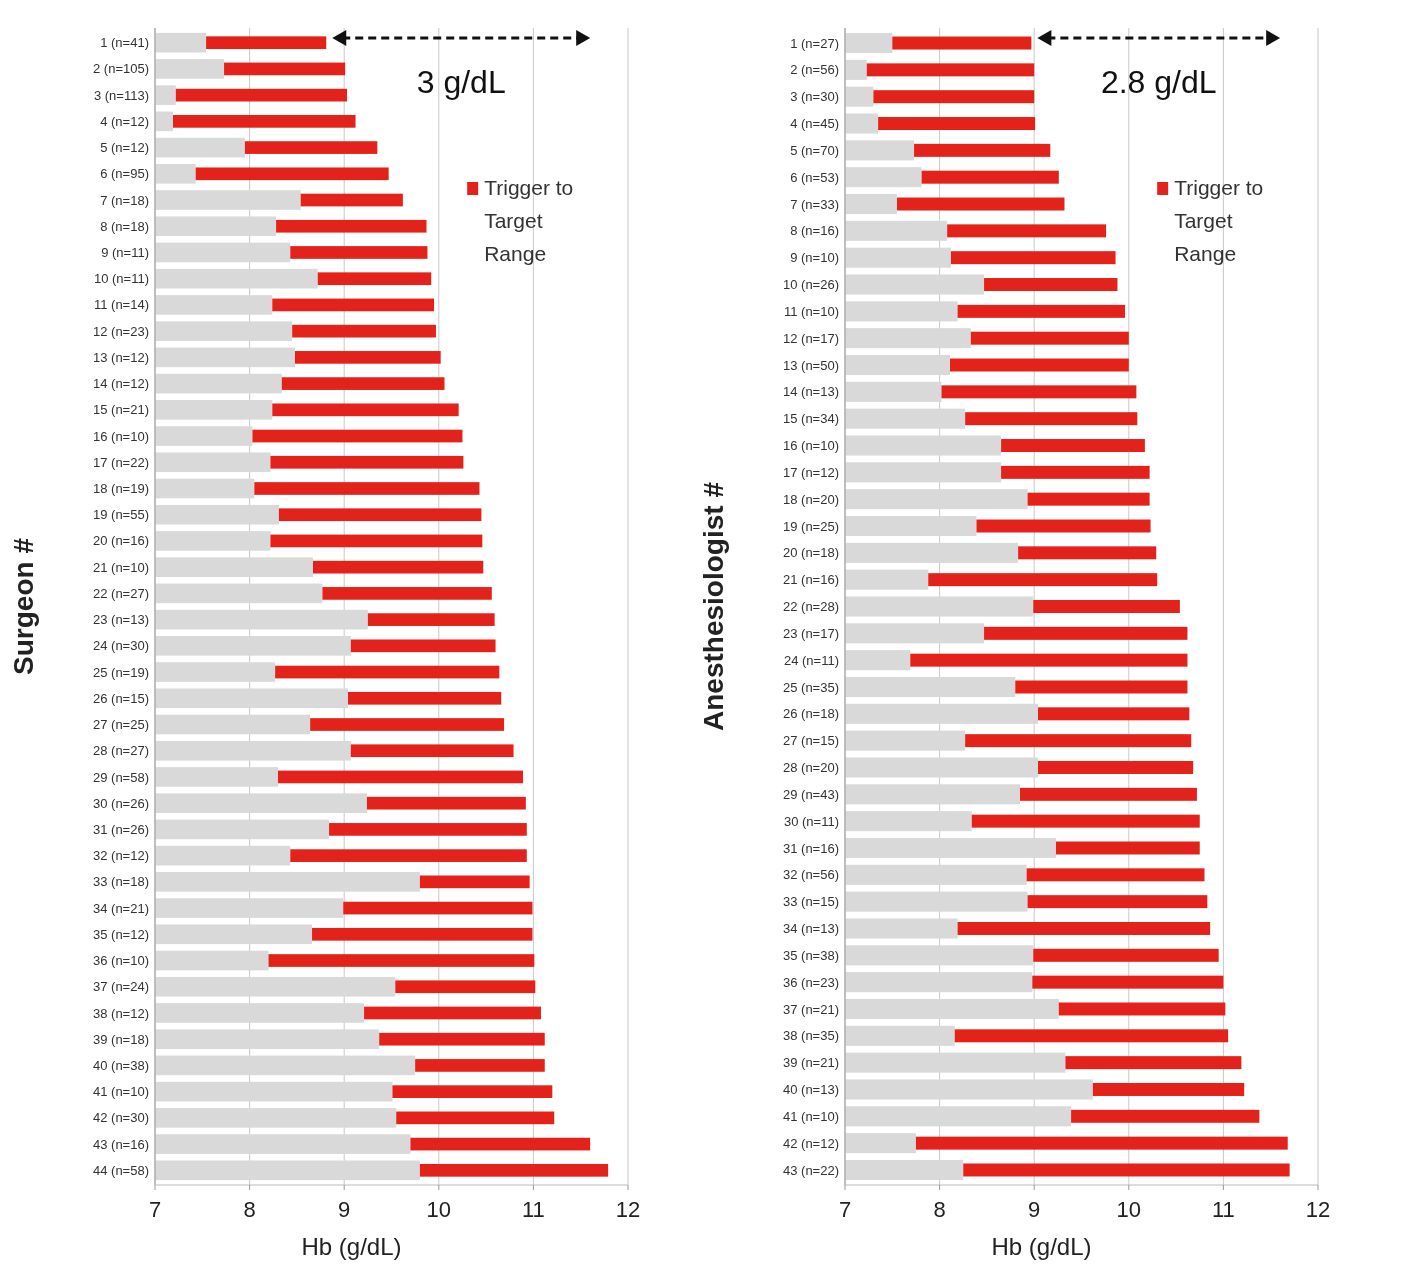  Describe the element at coordinates (124, 174) in the screenshot. I see `y-tick-label: 6 (n=95)` at that location.